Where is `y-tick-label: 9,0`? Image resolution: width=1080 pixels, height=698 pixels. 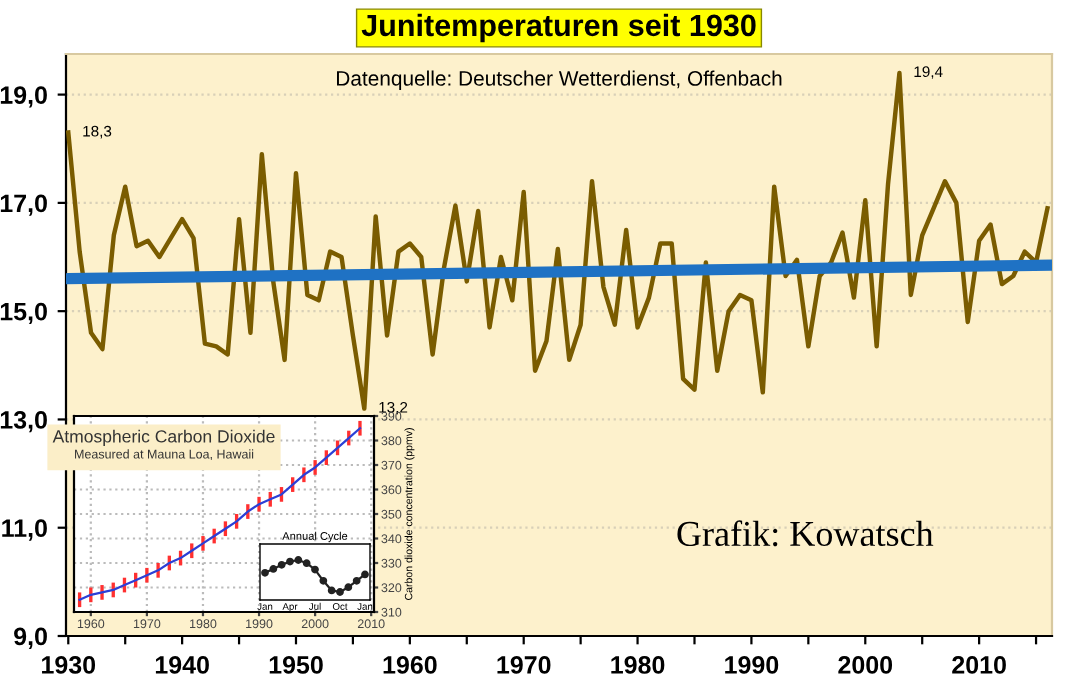
y-tick-label: 9,0 is located at coordinates (30, 638).